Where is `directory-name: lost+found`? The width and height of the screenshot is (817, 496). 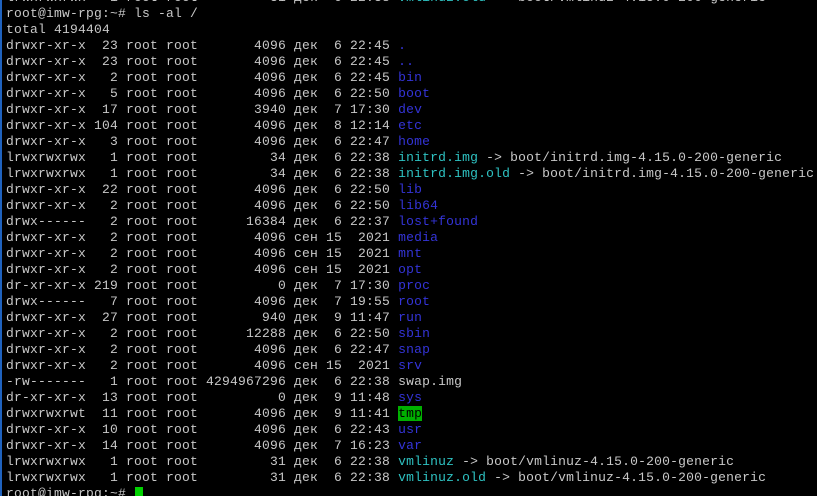
directory-name: lost+found is located at coordinates (438, 221).